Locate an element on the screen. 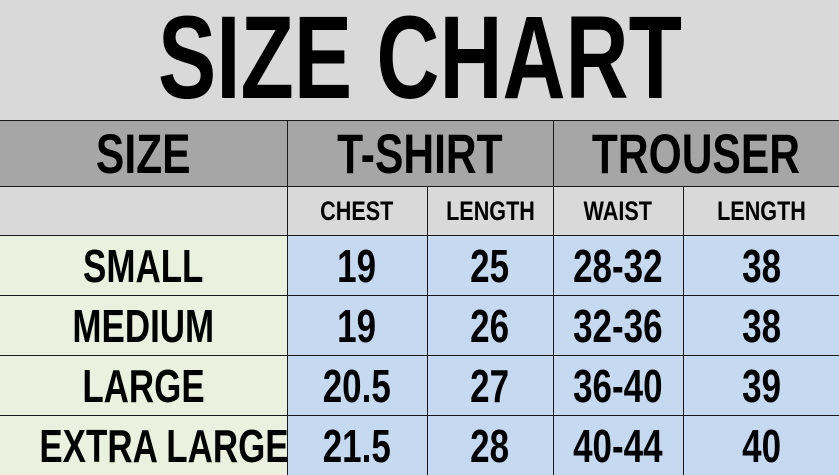 The width and height of the screenshot is (839, 475). chest-value: 20.5 is located at coordinates (357, 386).